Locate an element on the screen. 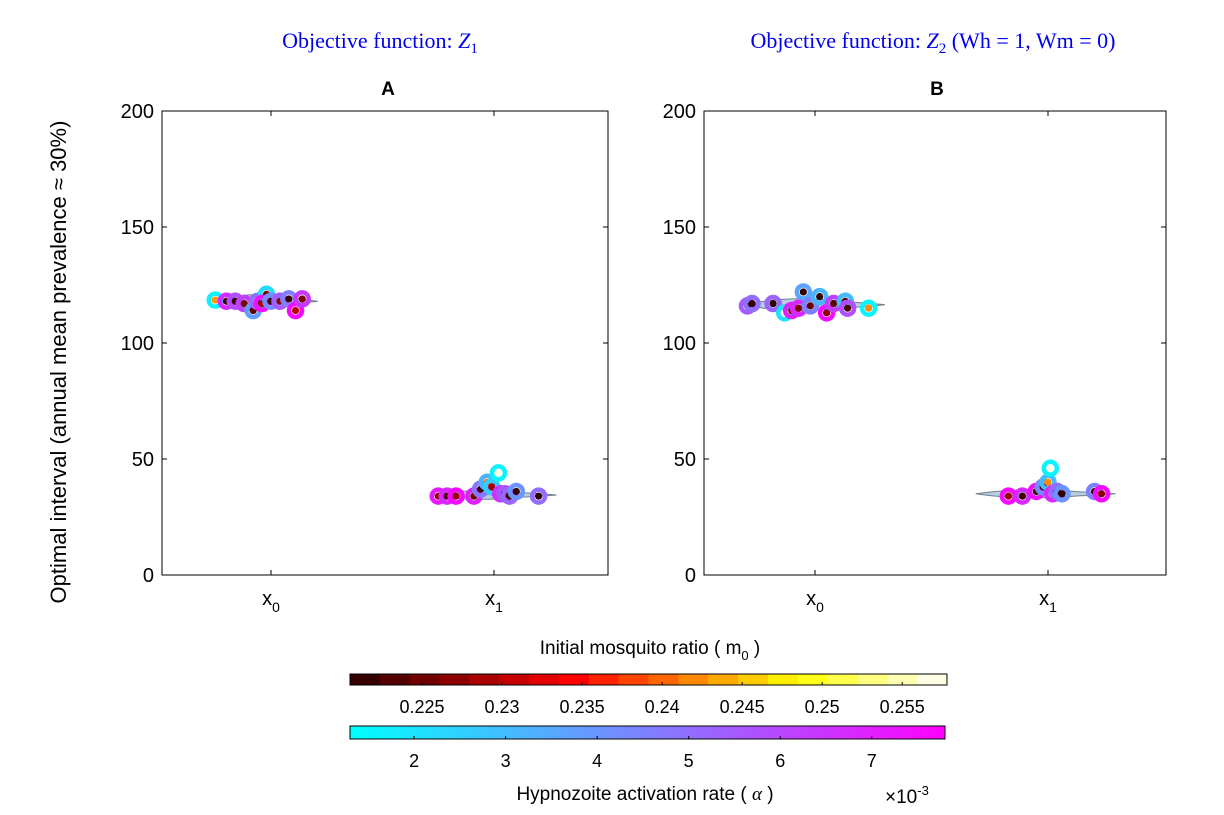 This screenshot has height=815, width=1224. colorbar-m0-frame is located at coordinates (648, 679).